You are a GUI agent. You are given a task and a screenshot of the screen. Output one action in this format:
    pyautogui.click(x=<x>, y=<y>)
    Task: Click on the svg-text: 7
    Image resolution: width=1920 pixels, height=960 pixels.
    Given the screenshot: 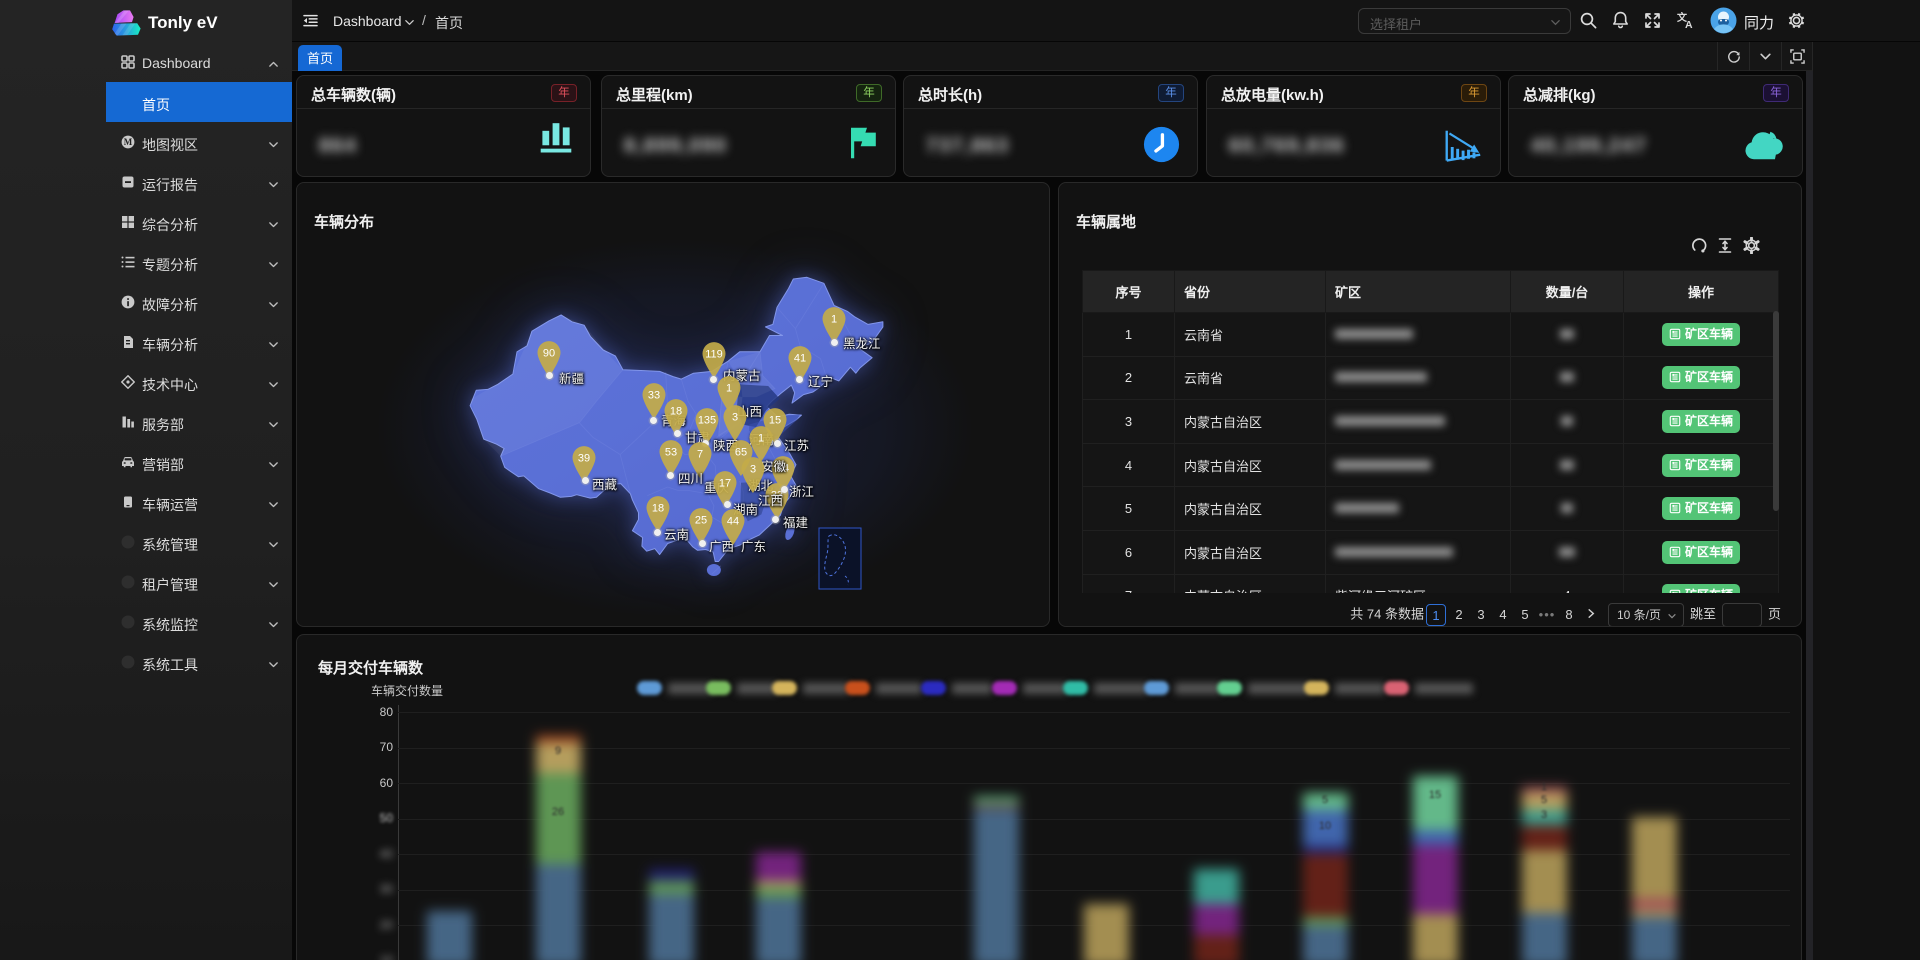 What is the action you would take?
    pyautogui.click(x=700, y=455)
    